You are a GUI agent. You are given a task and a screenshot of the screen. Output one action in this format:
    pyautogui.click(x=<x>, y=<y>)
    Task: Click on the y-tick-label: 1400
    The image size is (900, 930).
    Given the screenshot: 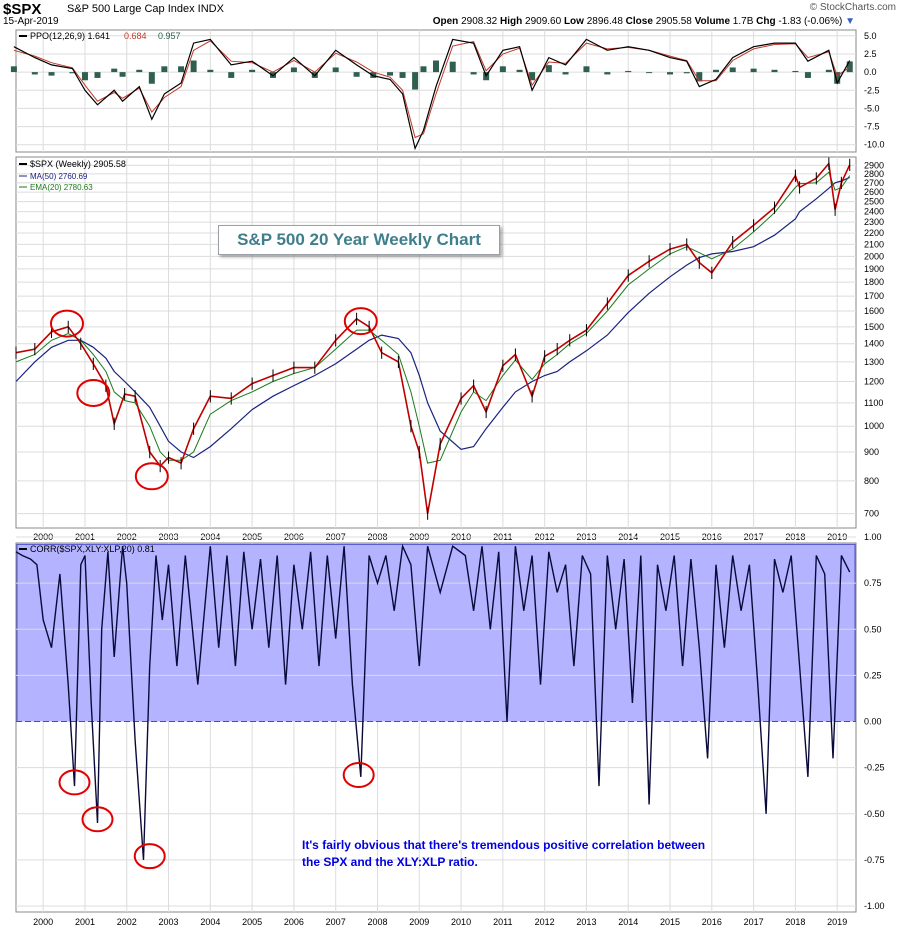 What is the action you would take?
    pyautogui.click(x=874, y=344)
    